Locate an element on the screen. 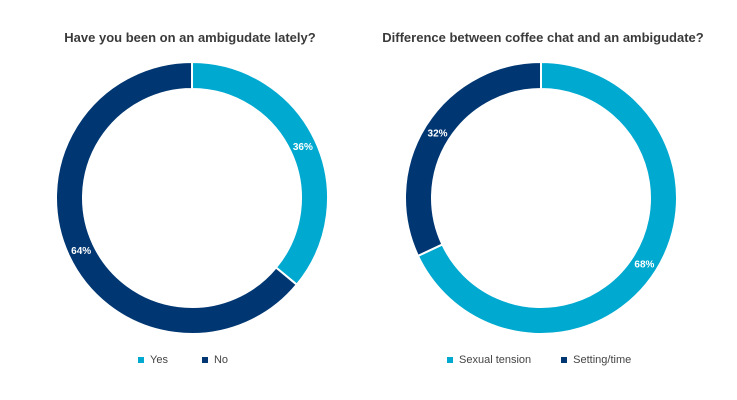 This screenshot has height=400, width=737. legend-item-yes: Yes is located at coordinates (153, 360).